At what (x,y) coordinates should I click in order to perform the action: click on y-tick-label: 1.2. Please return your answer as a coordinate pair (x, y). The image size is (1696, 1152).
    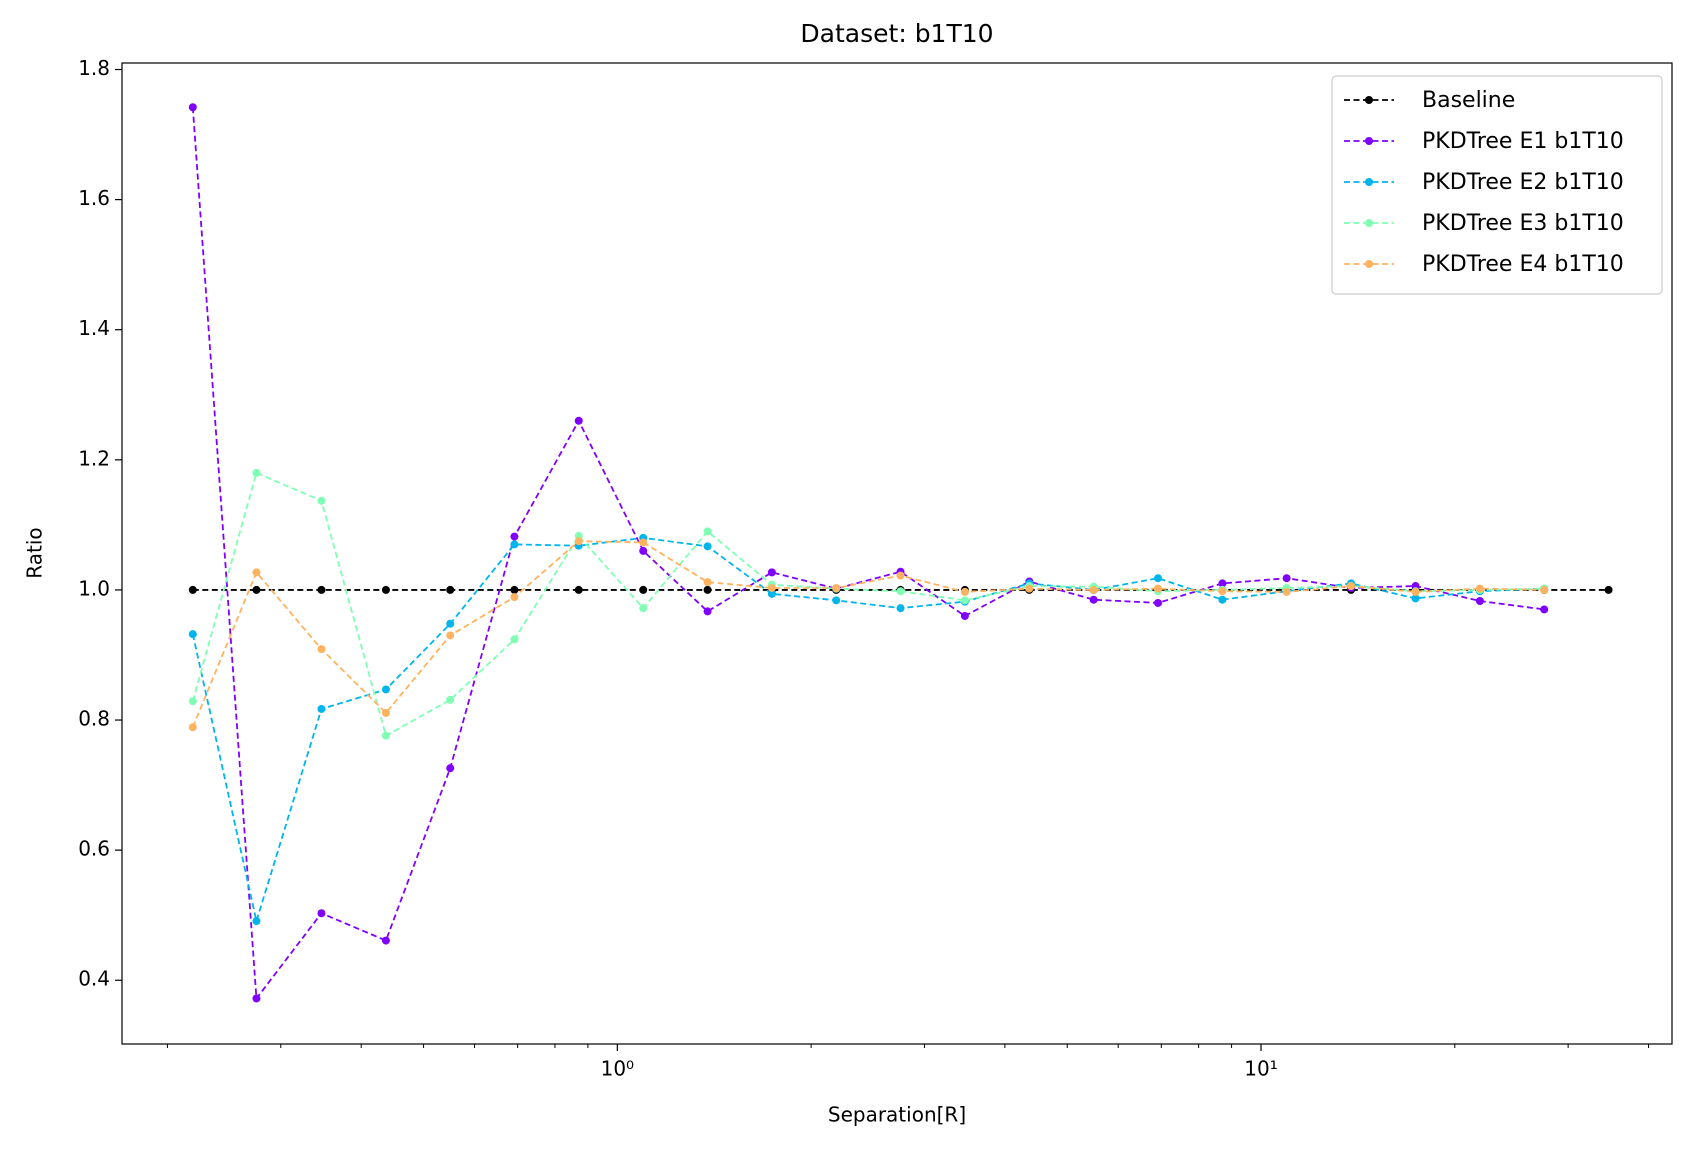
    Looking at the image, I should click on (94, 458).